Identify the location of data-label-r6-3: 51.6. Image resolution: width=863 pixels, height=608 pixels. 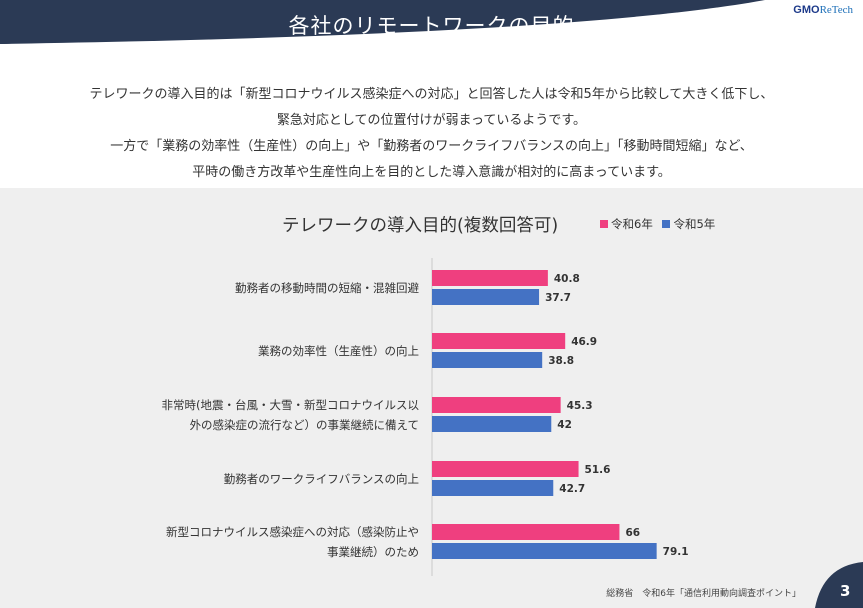
(598, 470).